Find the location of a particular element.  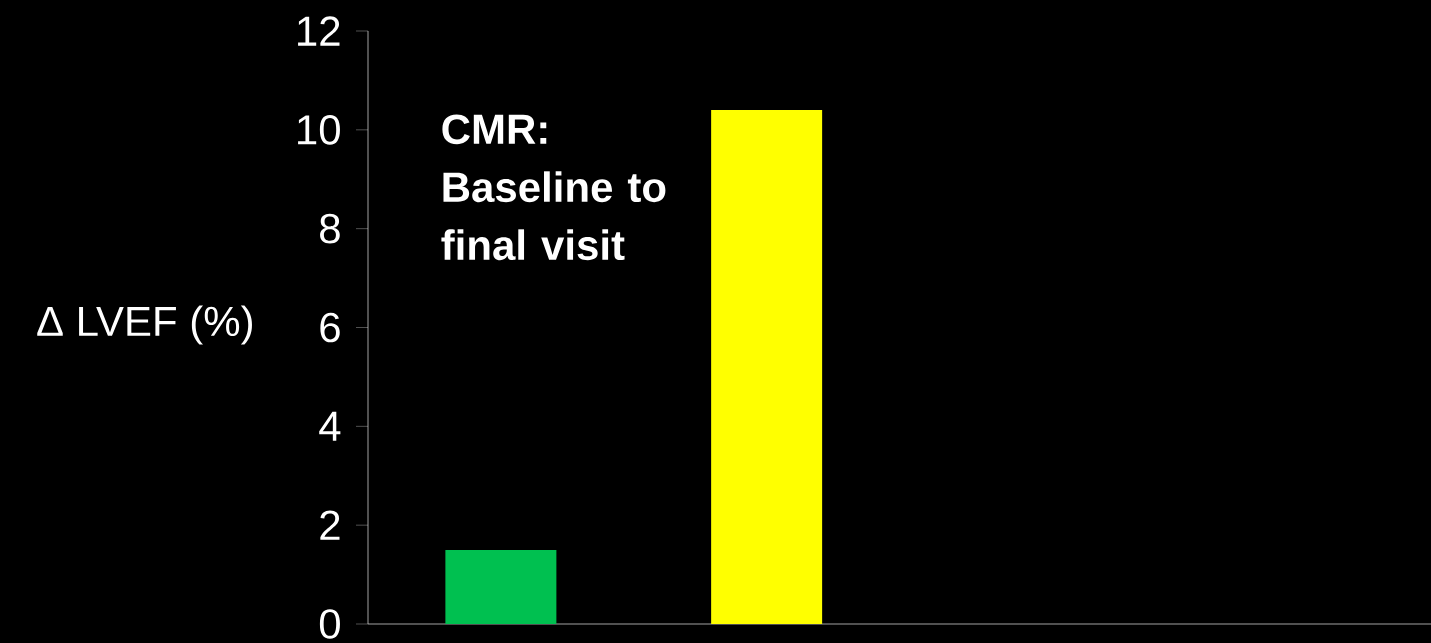

y-axis-title: Δ LVEF (%) is located at coordinates (144, 325).